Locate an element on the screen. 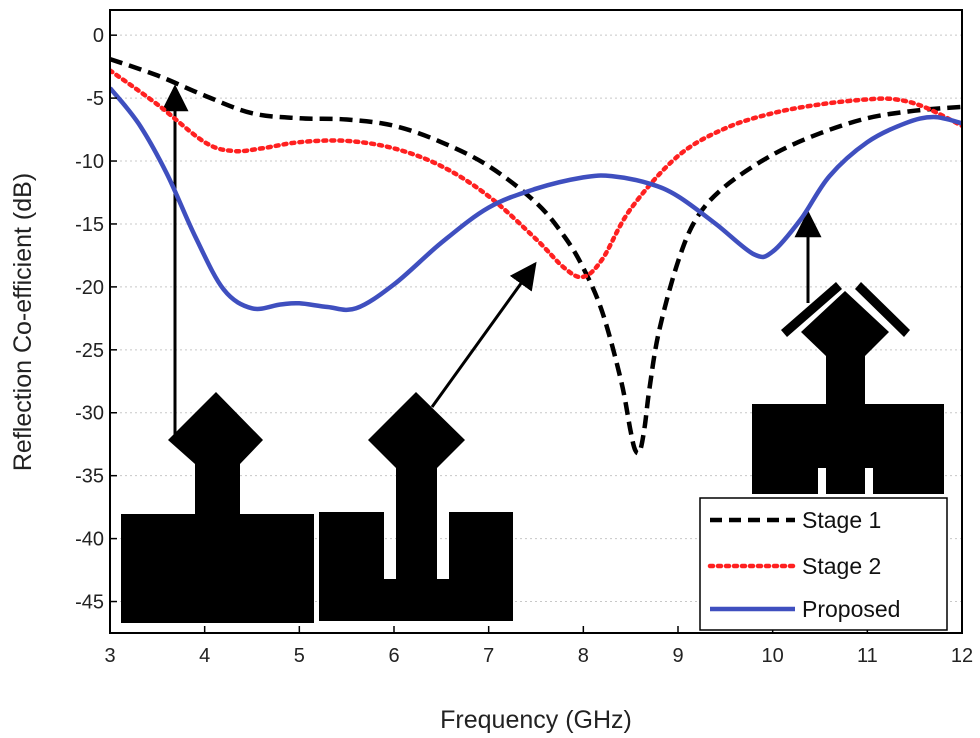 The height and width of the screenshot is (738, 980). x-tick-label: 4 is located at coordinates (204, 656).